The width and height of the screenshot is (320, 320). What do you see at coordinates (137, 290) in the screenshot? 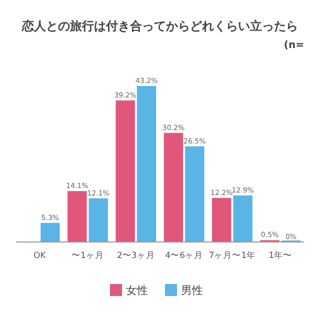
I see `legend-label: 女性` at bounding box center [137, 290].